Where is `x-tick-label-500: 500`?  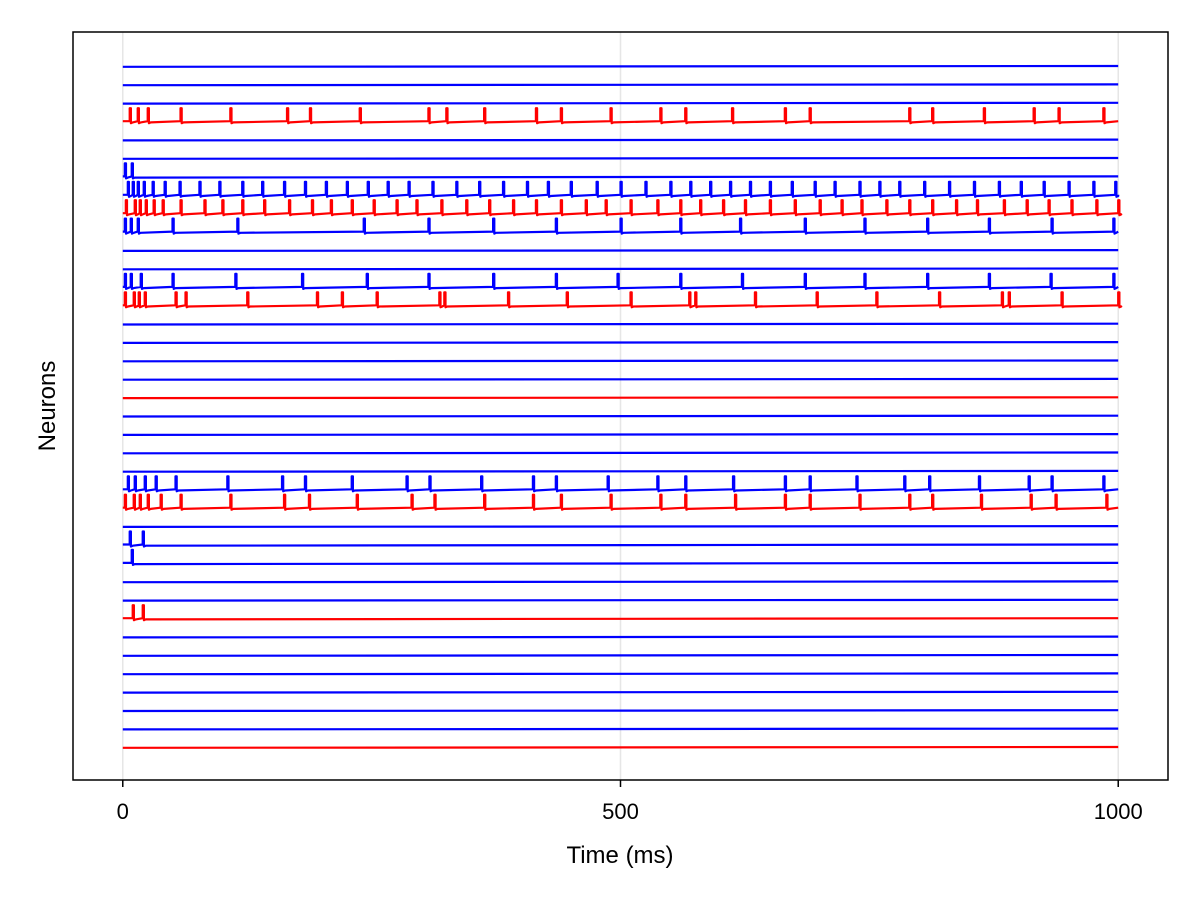 x-tick-label-500: 500 is located at coordinates (620, 811).